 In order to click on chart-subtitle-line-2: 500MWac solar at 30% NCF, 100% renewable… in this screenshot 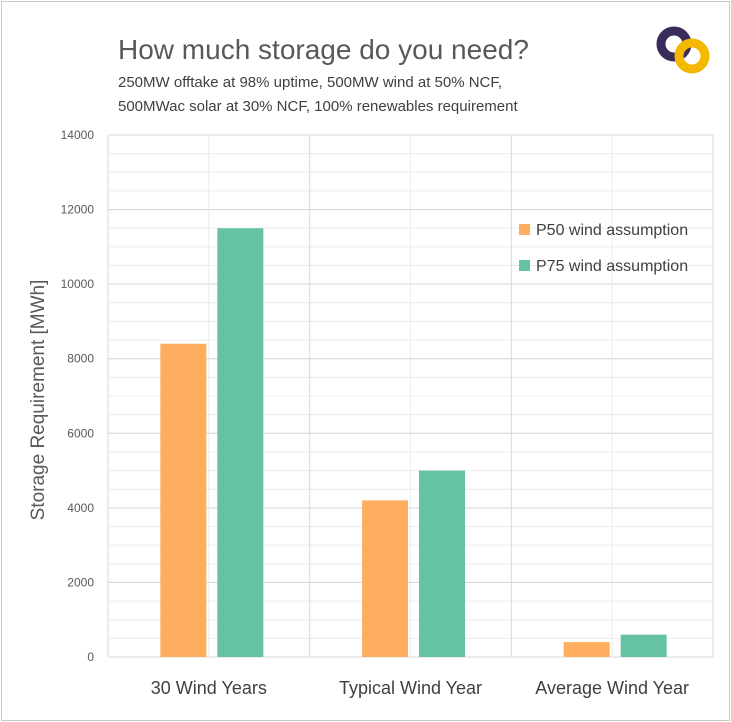, I will do `click(318, 106)`.